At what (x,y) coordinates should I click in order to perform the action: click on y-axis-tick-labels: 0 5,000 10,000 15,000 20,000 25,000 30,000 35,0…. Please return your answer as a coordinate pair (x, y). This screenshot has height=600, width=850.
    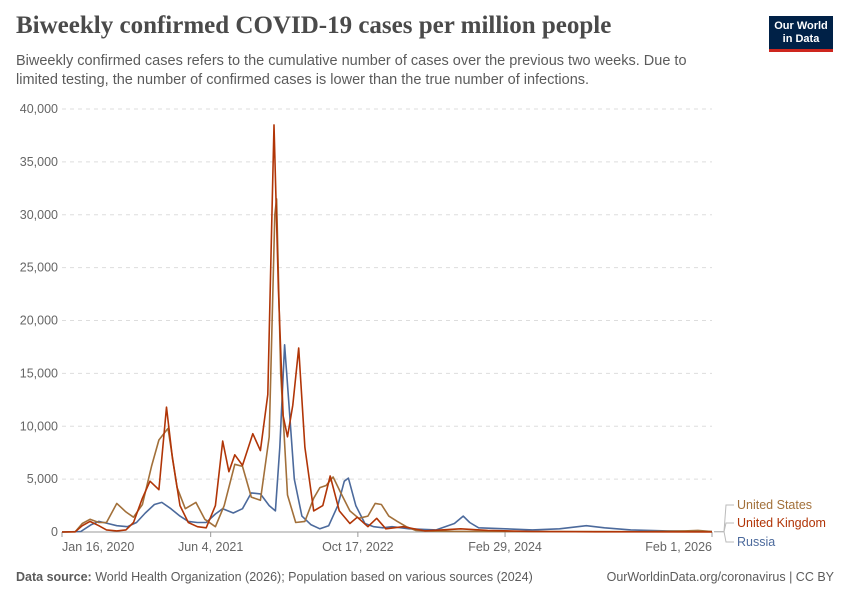
    Looking at the image, I should click on (39, 320).